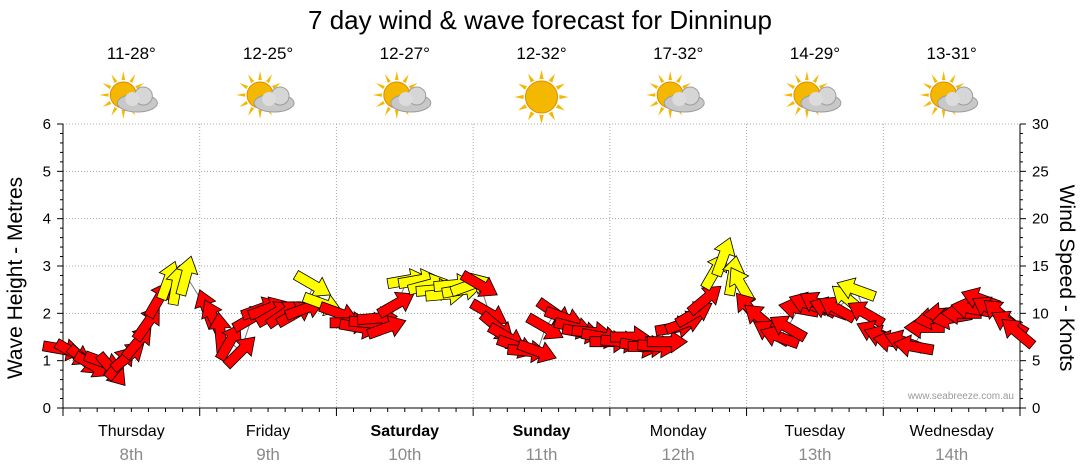 The width and height of the screenshot is (1080, 475). I want to click on left-axis-tick-label: 5, so click(47, 171).